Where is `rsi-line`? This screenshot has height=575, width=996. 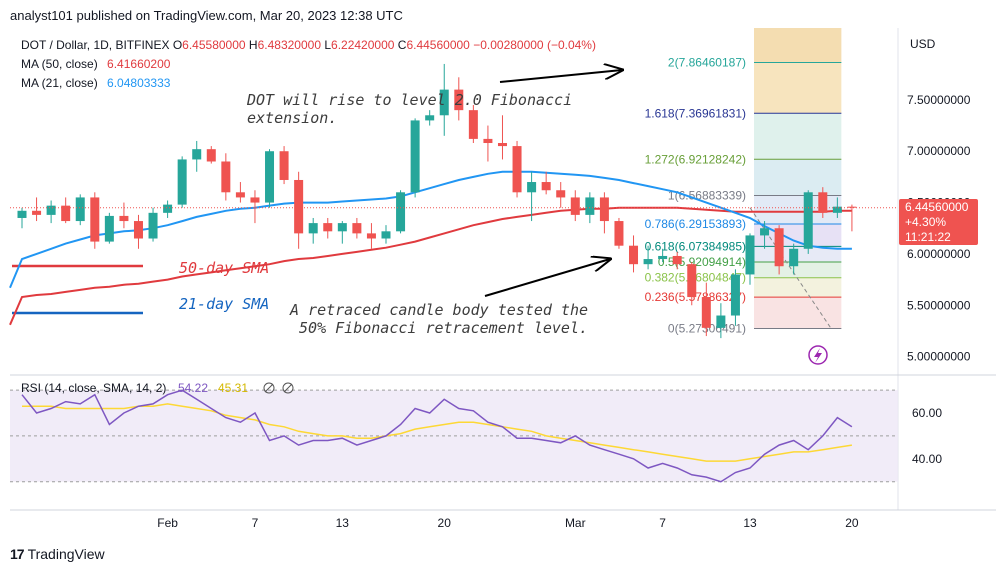
rsi-line is located at coordinates (437, 436).